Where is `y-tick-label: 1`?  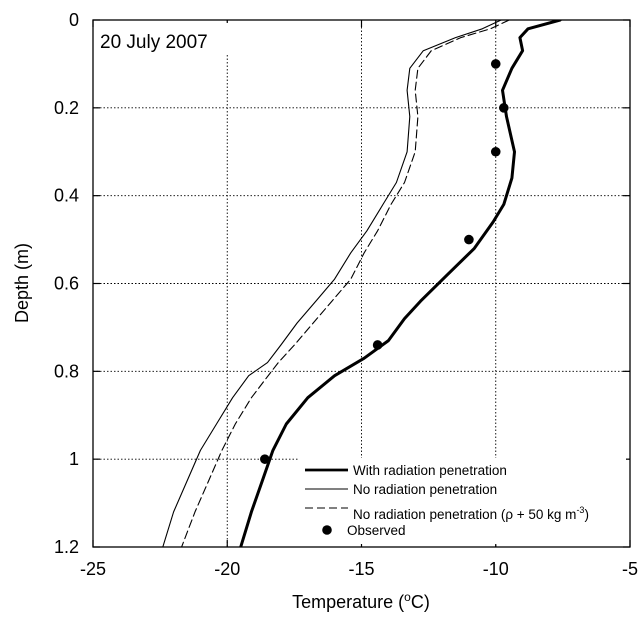 y-tick-label: 1 is located at coordinates (74, 459).